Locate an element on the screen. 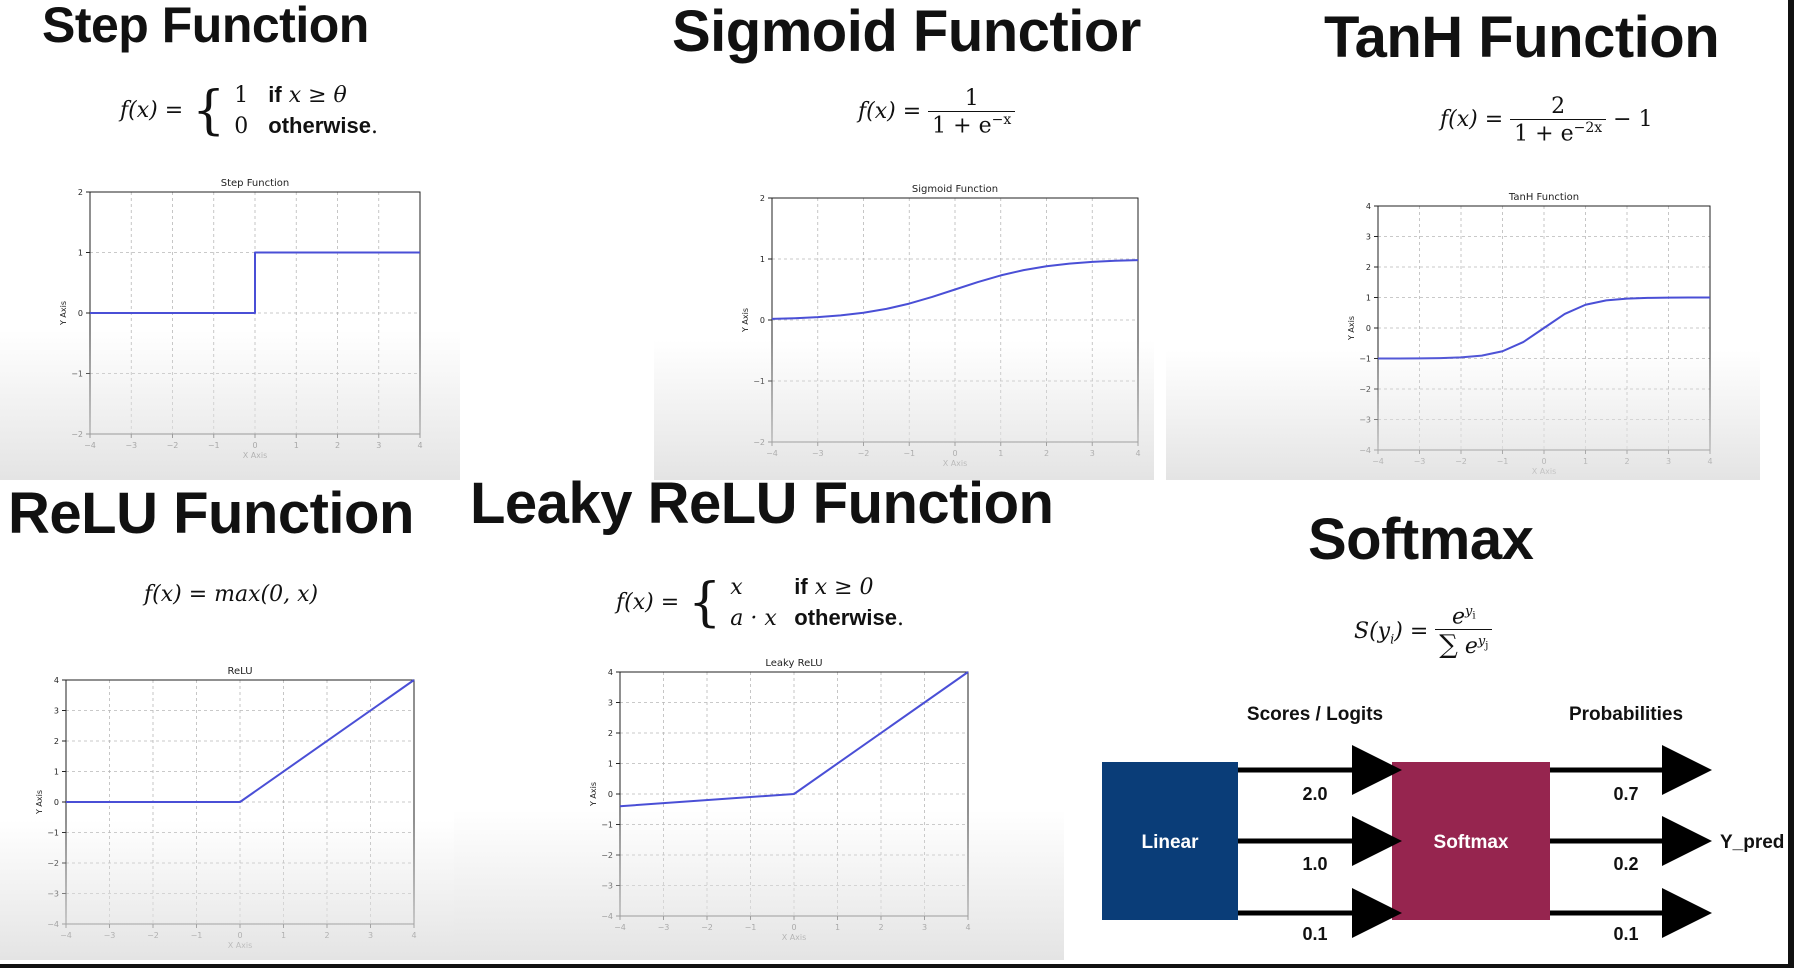 The width and height of the screenshot is (1794, 968). step-xtick-label-1: −3 is located at coordinates (131, 445).